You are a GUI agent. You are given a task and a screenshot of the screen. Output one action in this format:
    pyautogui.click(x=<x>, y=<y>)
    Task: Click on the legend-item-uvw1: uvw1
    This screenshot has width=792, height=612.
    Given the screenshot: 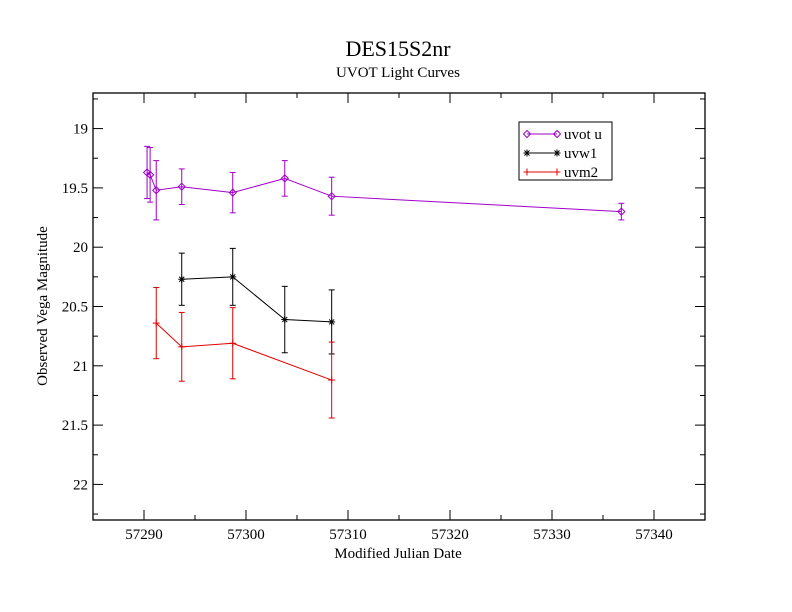 What is the action you would take?
    pyautogui.click(x=560, y=154)
    